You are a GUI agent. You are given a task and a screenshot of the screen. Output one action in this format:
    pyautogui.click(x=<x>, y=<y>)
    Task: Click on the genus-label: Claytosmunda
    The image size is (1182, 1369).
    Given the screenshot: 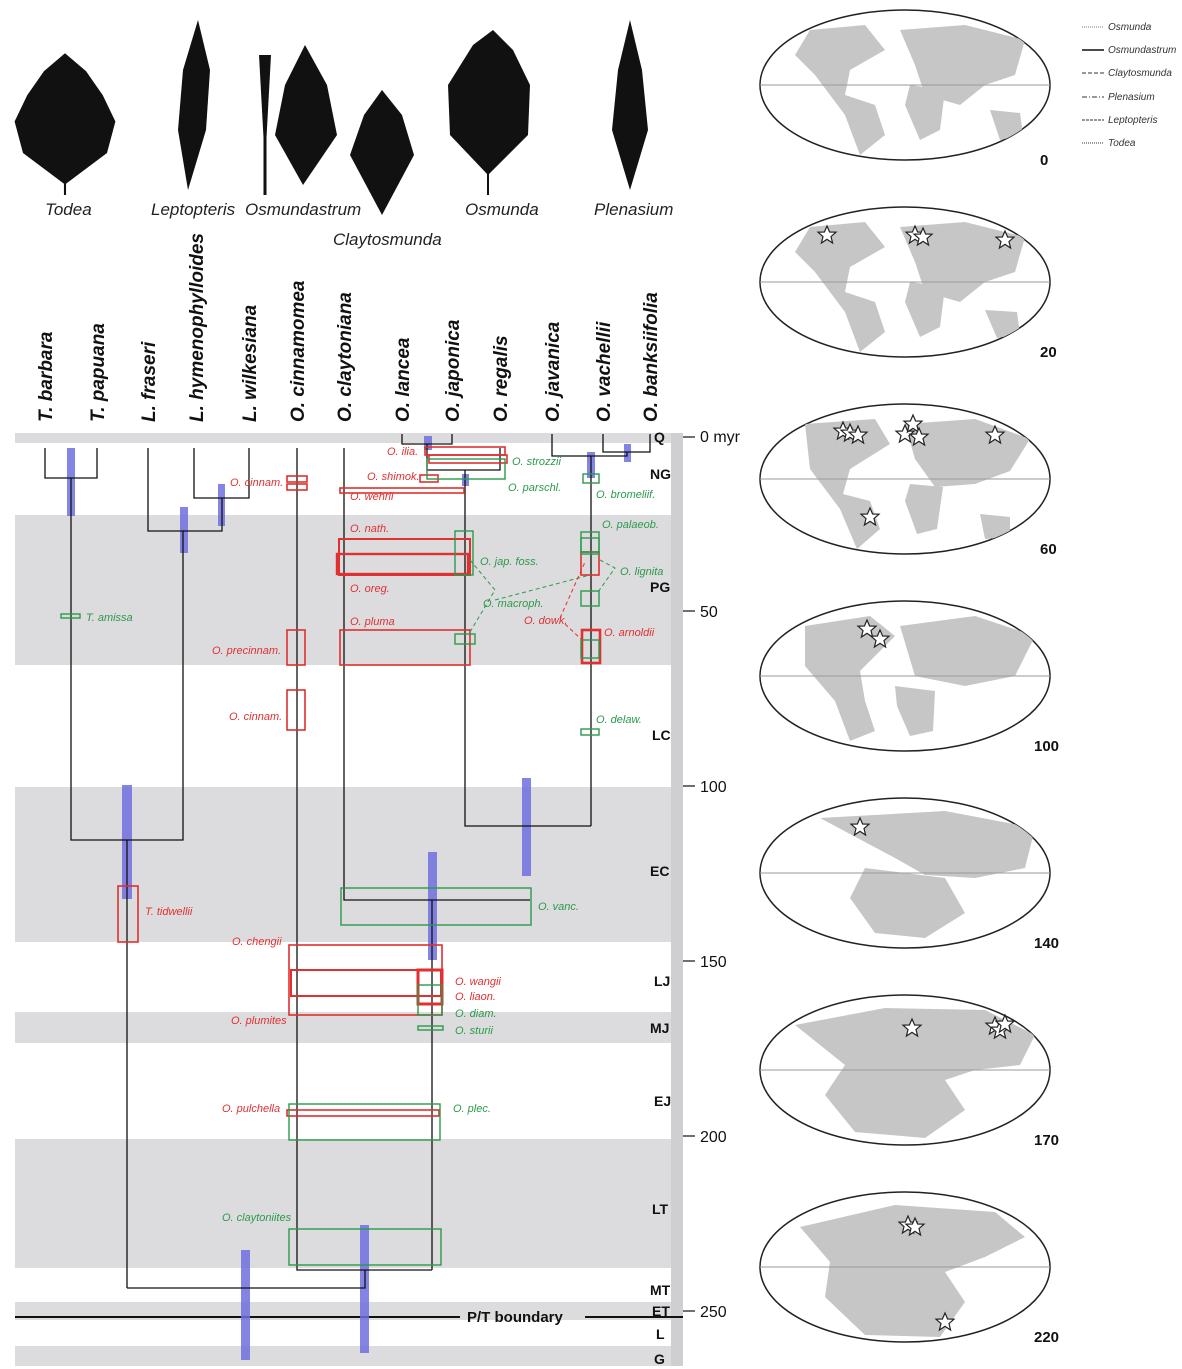 What is the action you would take?
    pyautogui.click(x=387, y=239)
    